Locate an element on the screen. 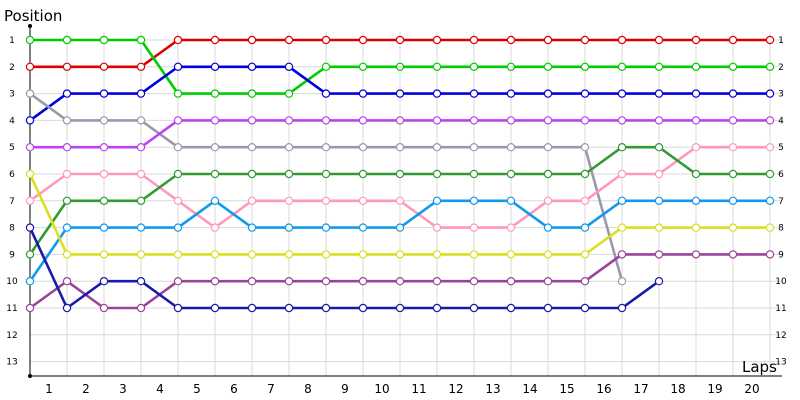  x-tick-label: 3 is located at coordinates (123, 389).